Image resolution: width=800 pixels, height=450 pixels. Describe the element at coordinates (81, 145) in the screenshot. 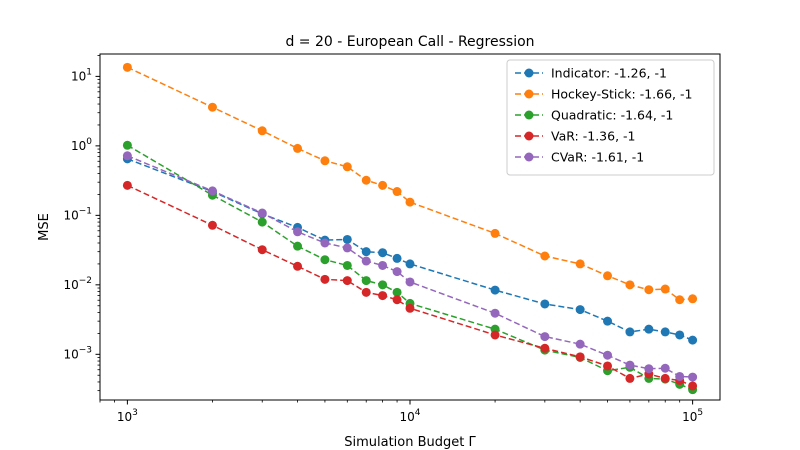

I see `y-tick-label: 10⁰` at that location.